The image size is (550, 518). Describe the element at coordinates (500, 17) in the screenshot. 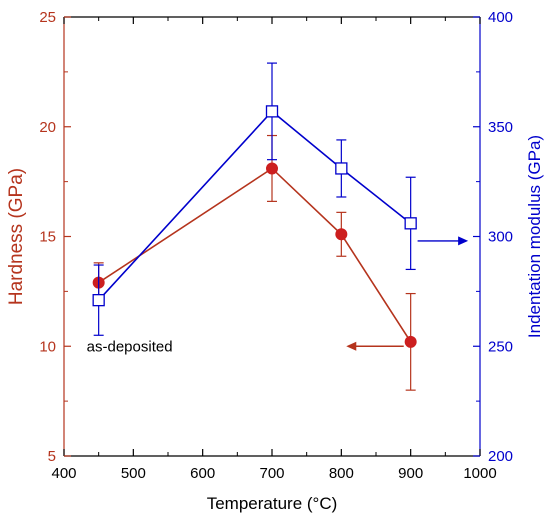

I see `y-right-tick-label: 400` at that location.